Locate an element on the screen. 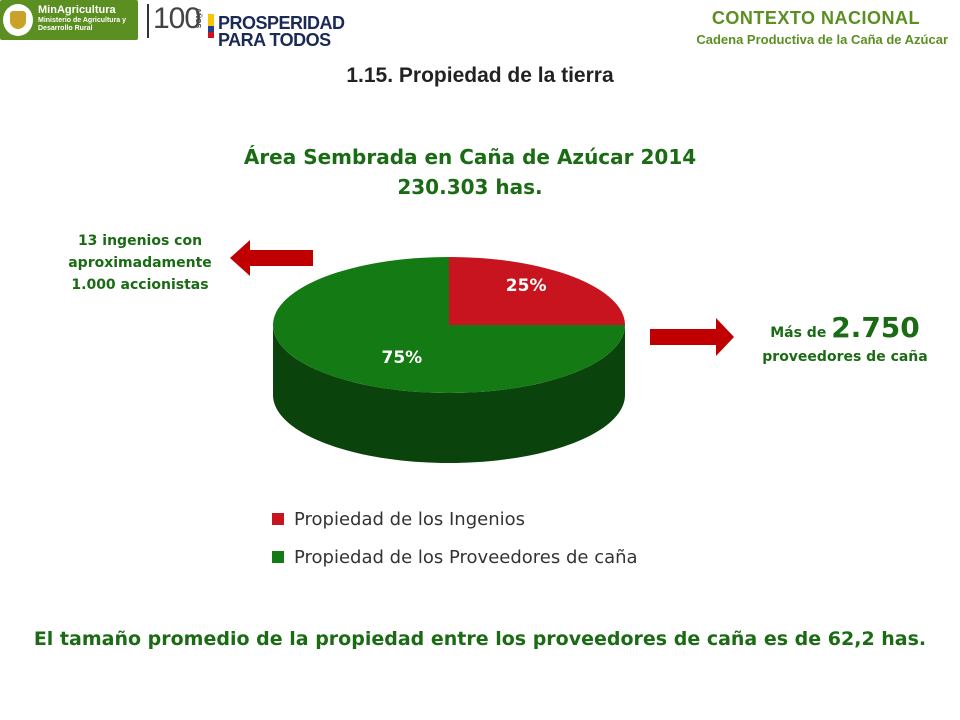 This screenshot has width=960, height=720. proveedores-prefix: Más de is located at coordinates (798, 333).